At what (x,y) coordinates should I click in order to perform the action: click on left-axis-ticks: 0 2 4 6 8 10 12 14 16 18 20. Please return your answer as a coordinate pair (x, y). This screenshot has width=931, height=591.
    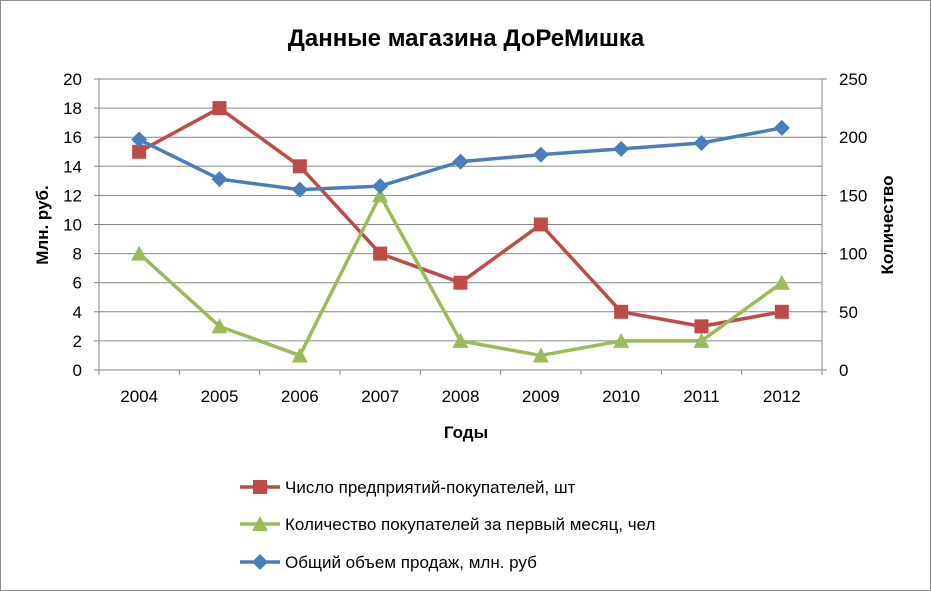
    Looking at the image, I should click on (72, 225).